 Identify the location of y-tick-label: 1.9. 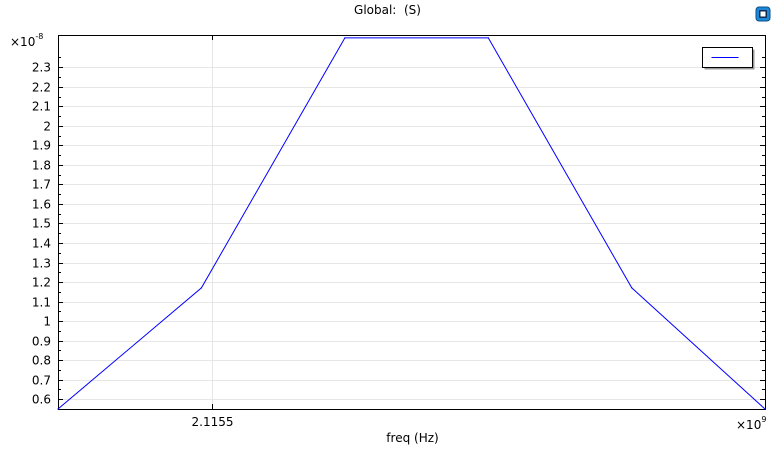
(41, 146).